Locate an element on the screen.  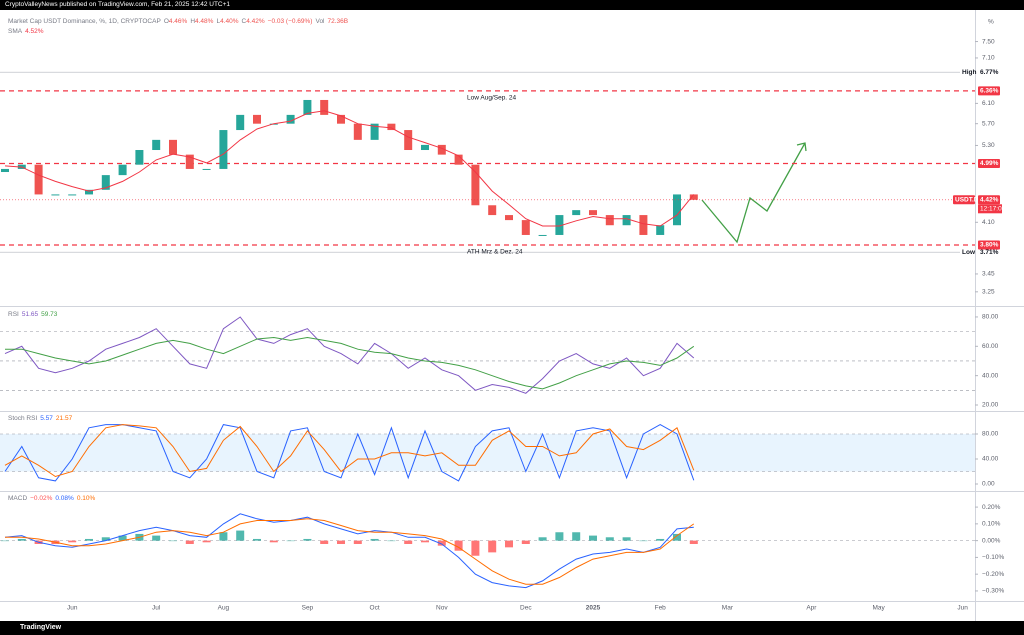
y-tick-label: 0.00% is located at coordinates (991, 540).